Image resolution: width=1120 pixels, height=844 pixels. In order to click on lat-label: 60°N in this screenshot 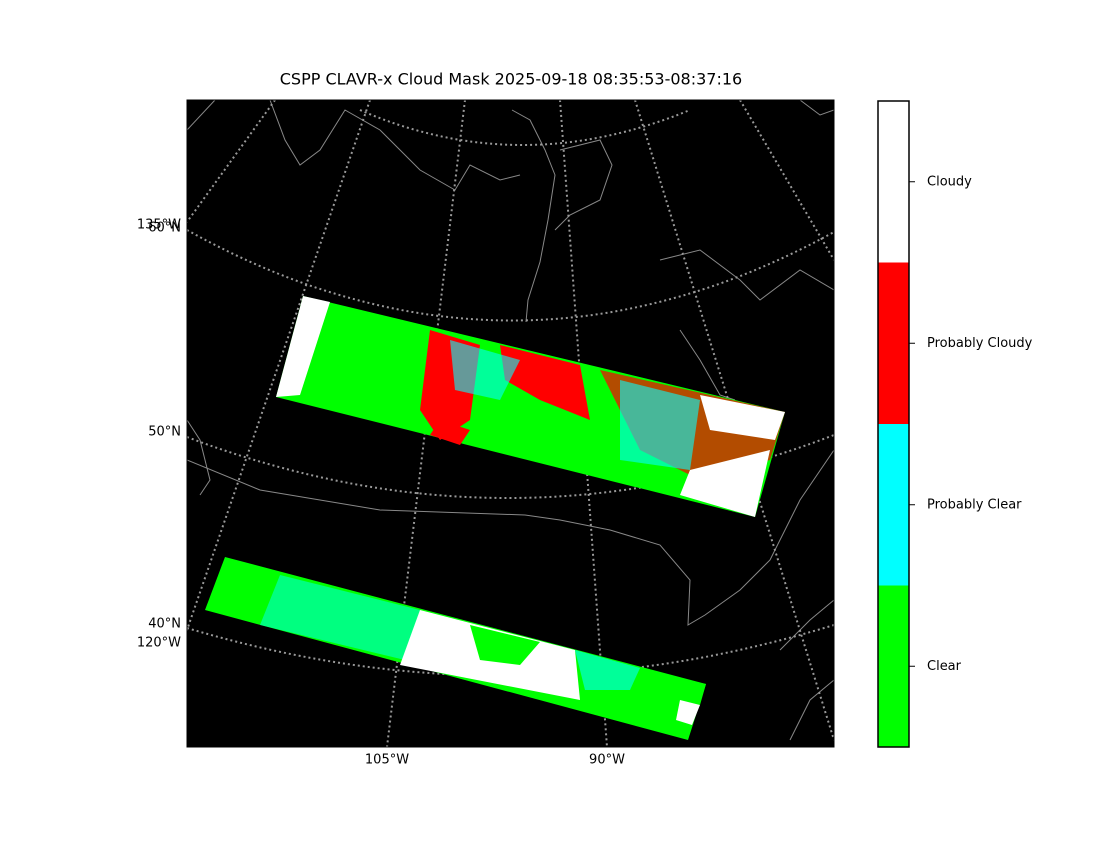, I will do `click(164, 228)`.